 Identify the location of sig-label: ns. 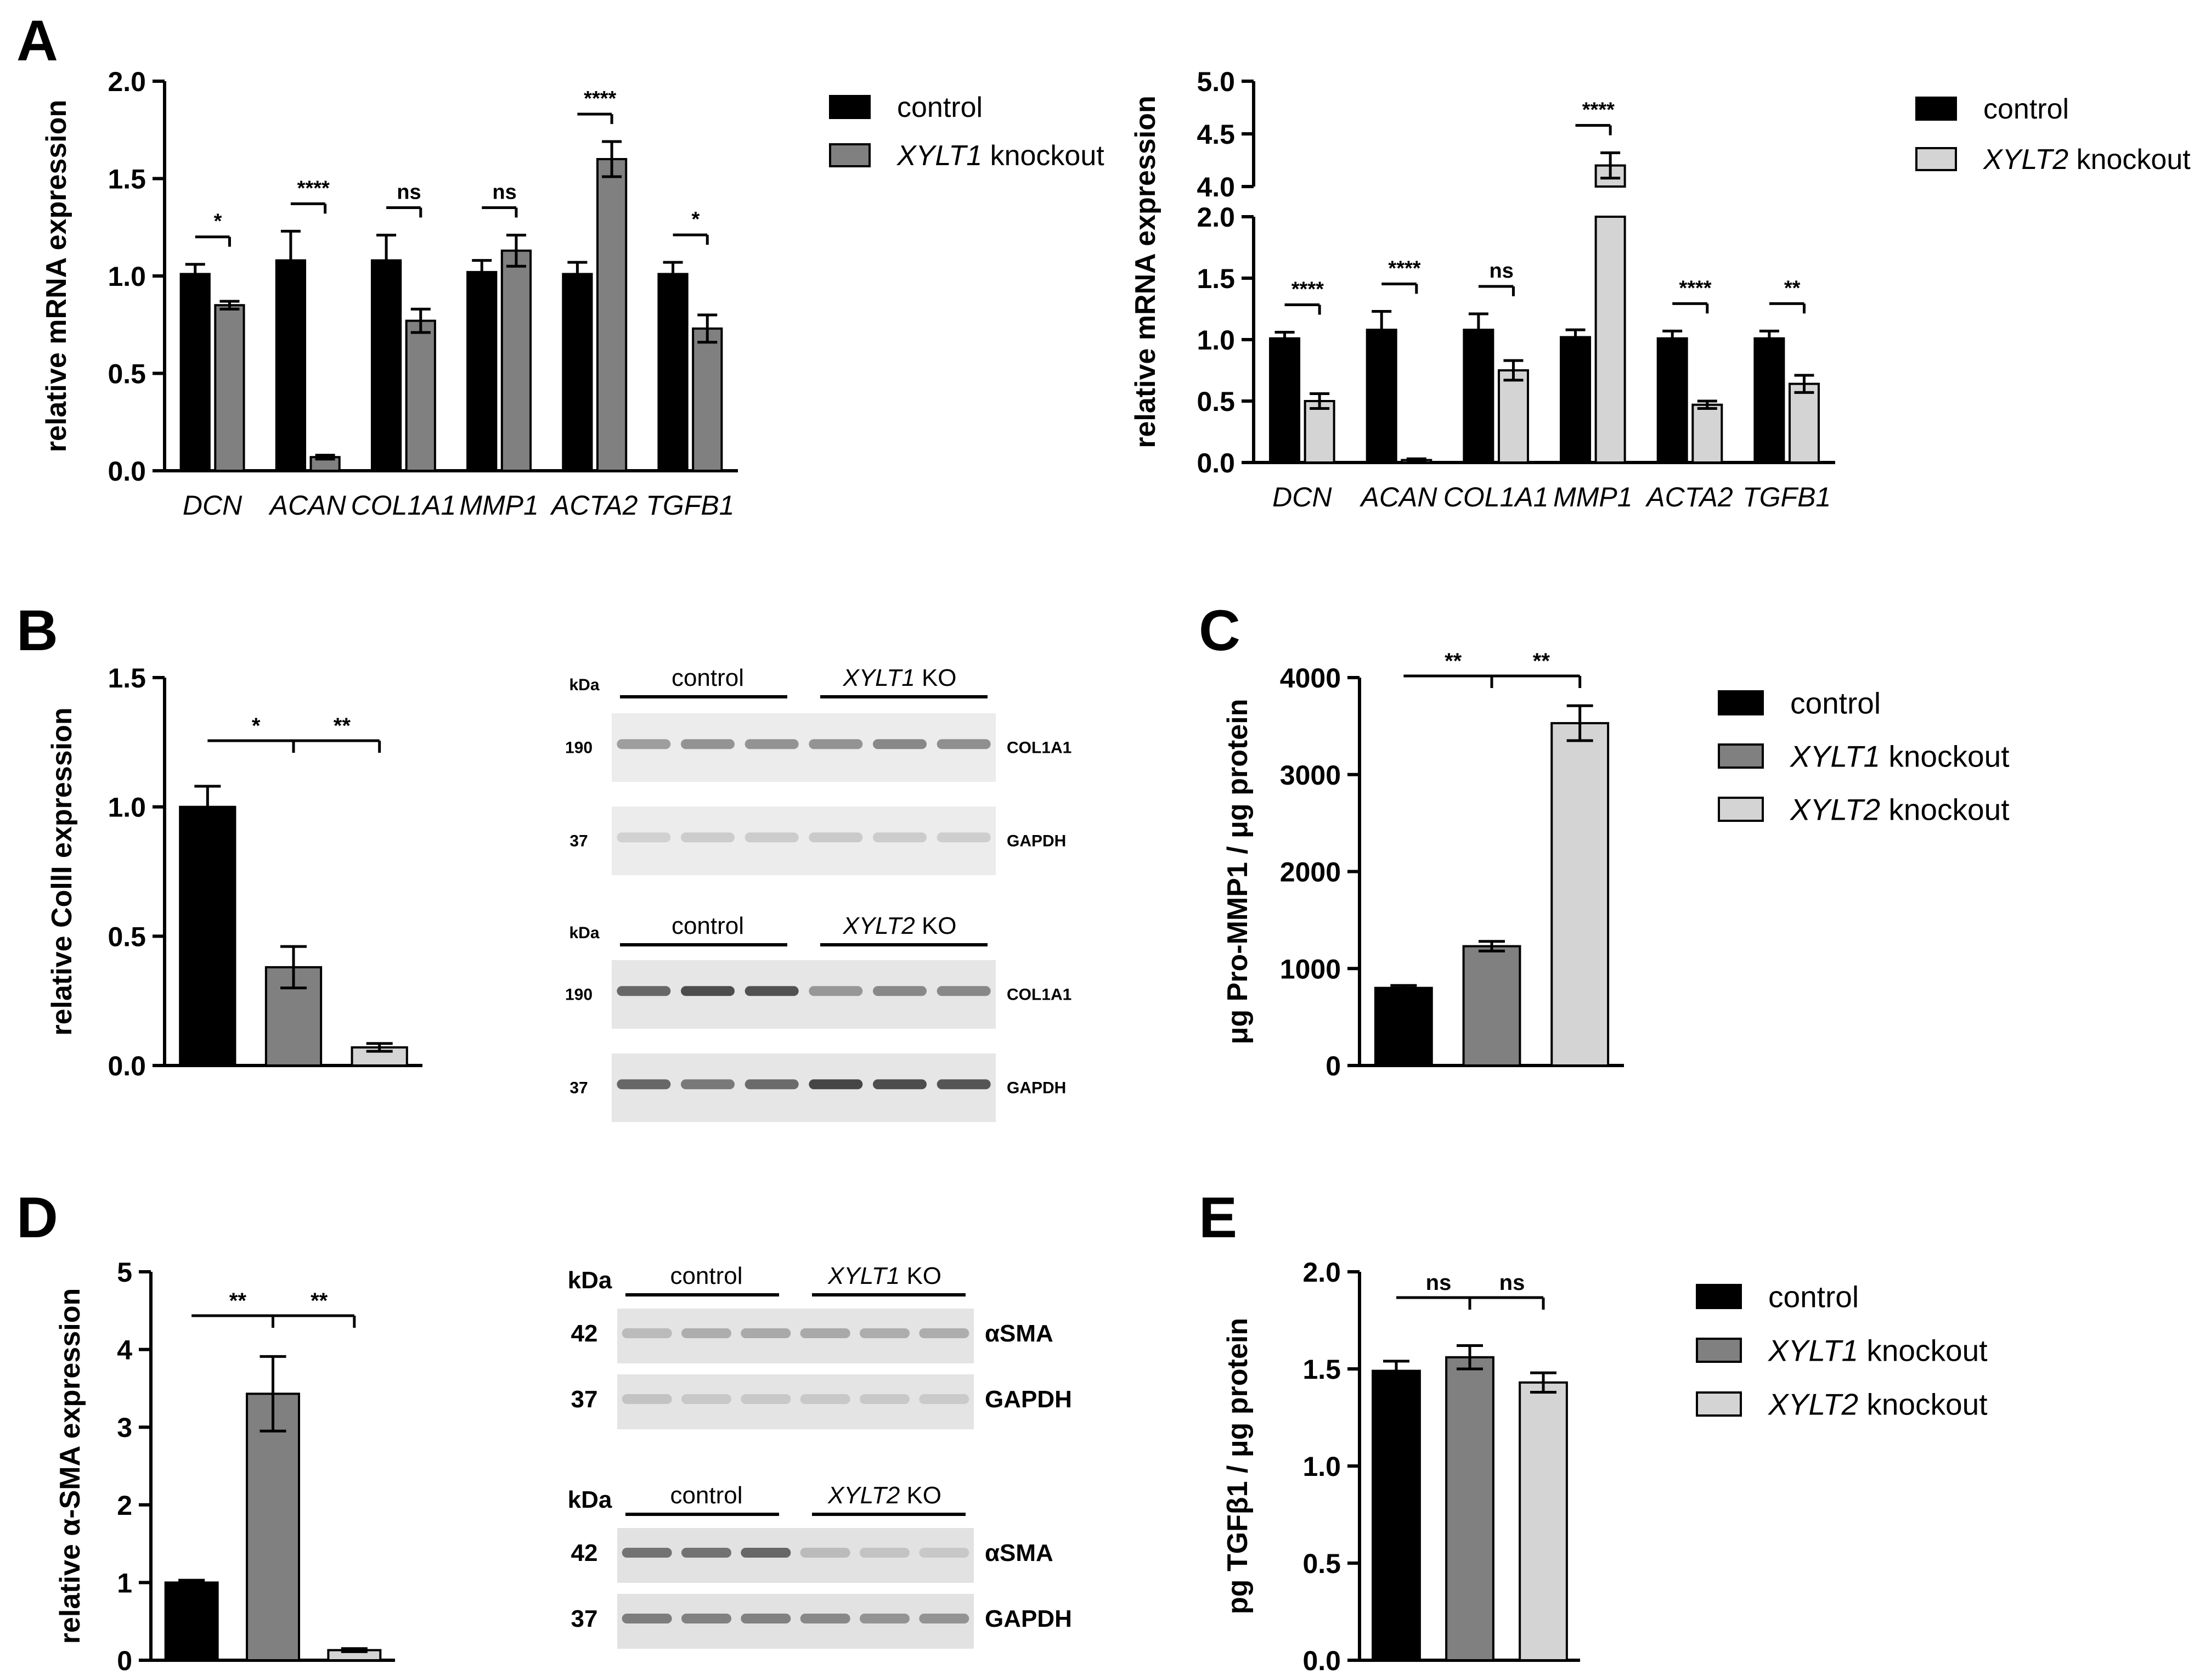
(409, 192).